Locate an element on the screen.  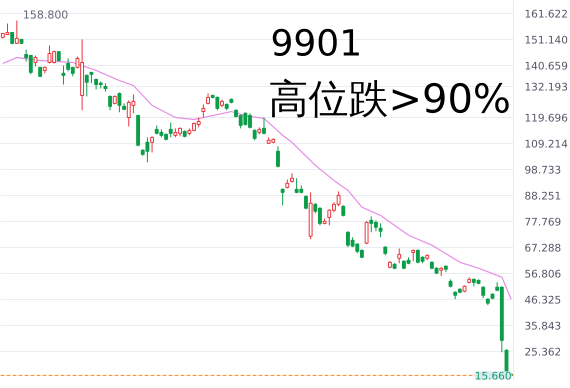
y-tick-label: 67.288 is located at coordinates (543, 248).